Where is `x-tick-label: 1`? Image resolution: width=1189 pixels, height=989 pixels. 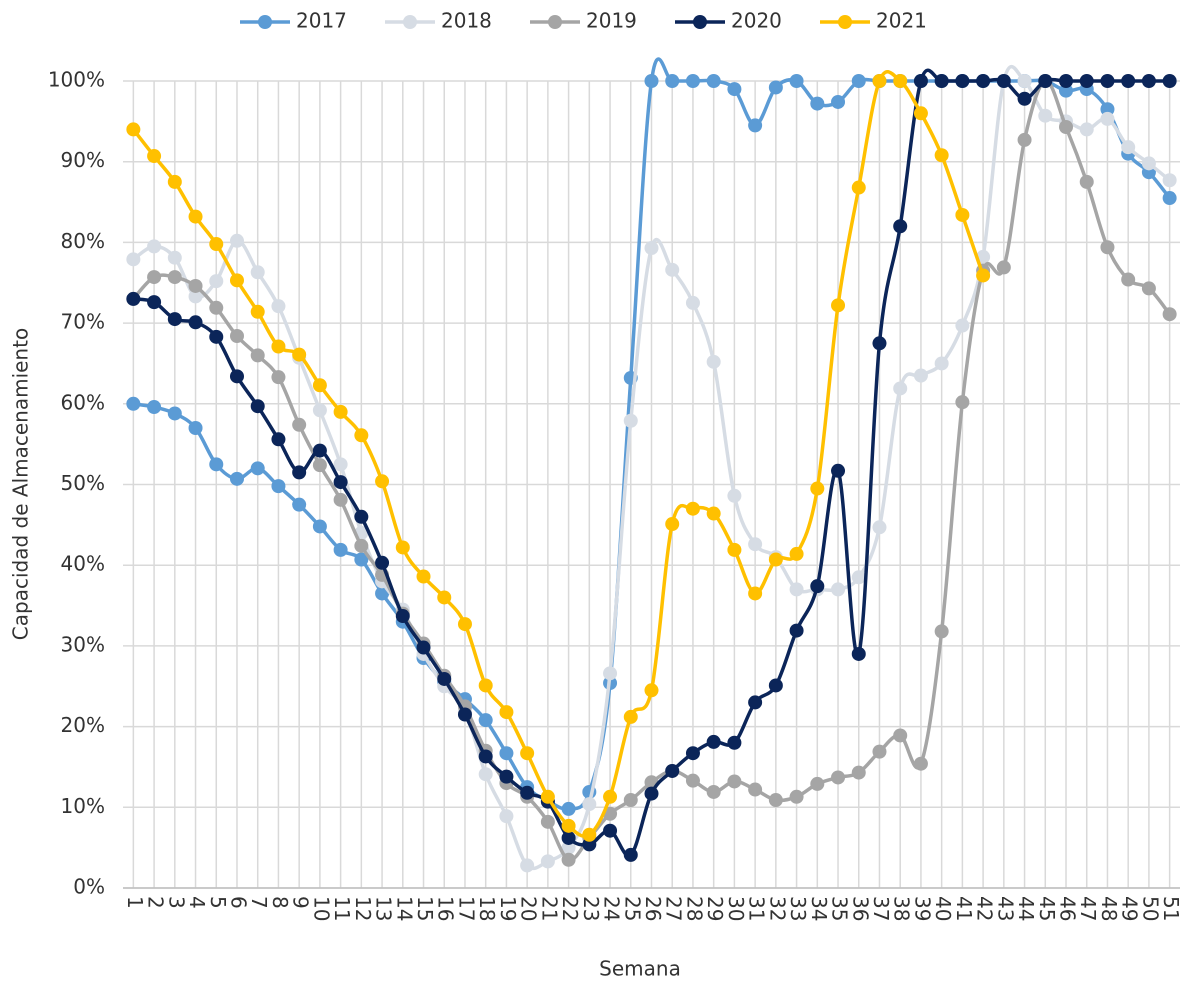 x-tick-label: 1 is located at coordinates (135, 902).